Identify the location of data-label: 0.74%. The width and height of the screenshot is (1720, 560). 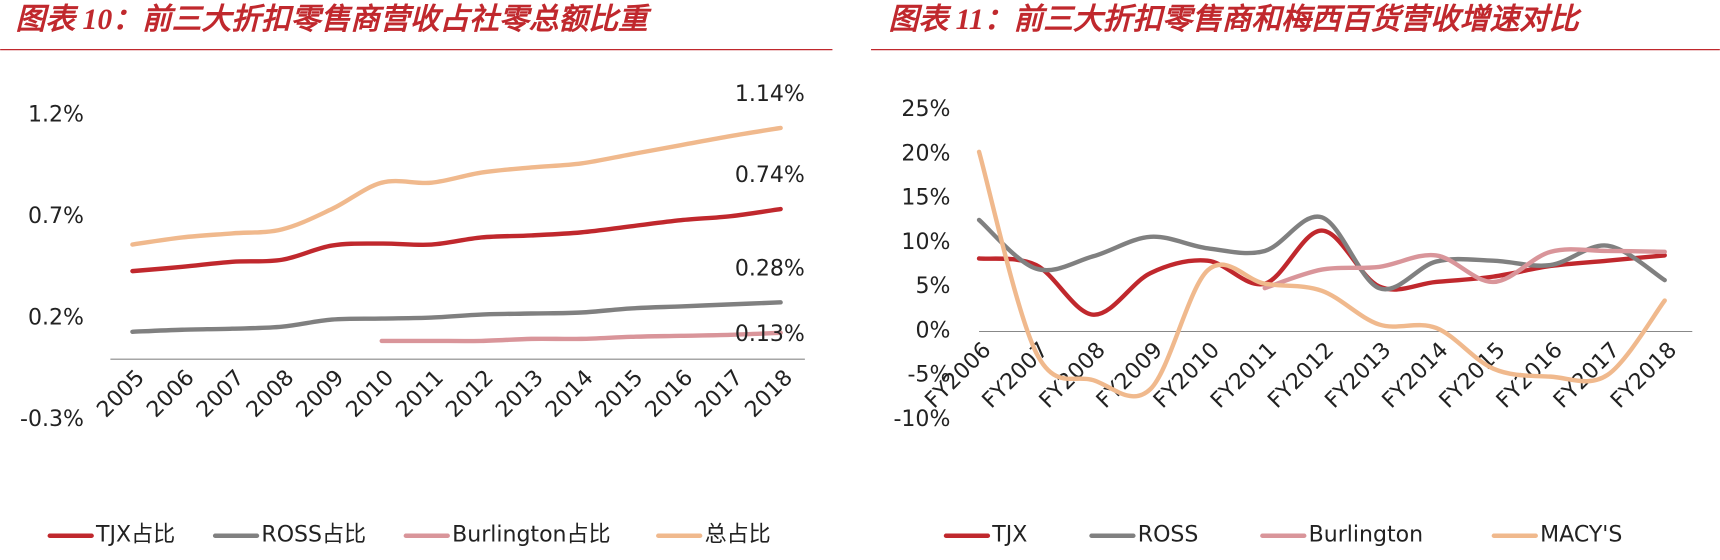
(770, 175).